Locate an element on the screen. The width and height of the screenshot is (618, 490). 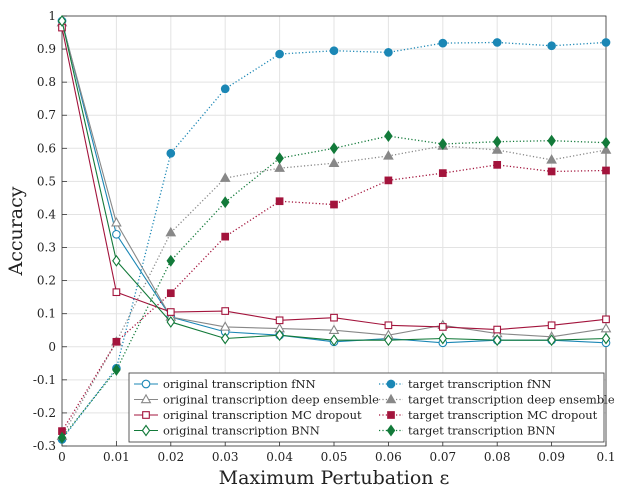
y-tick-label: 0.7 is located at coordinates (46, 115).